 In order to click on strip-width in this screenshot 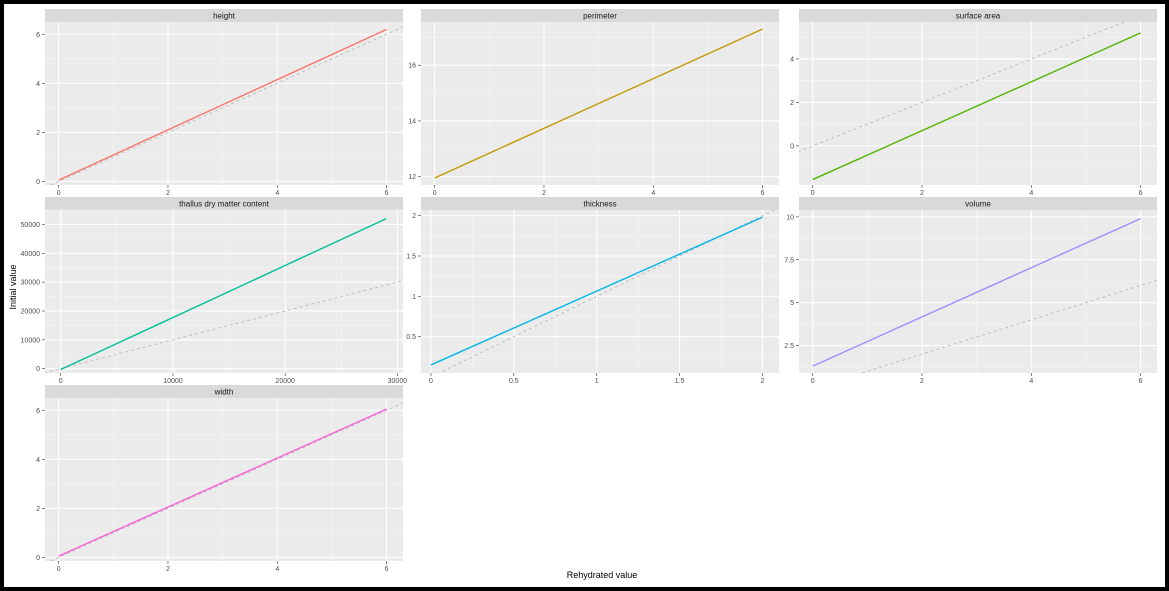, I will do `click(224, 391)`.